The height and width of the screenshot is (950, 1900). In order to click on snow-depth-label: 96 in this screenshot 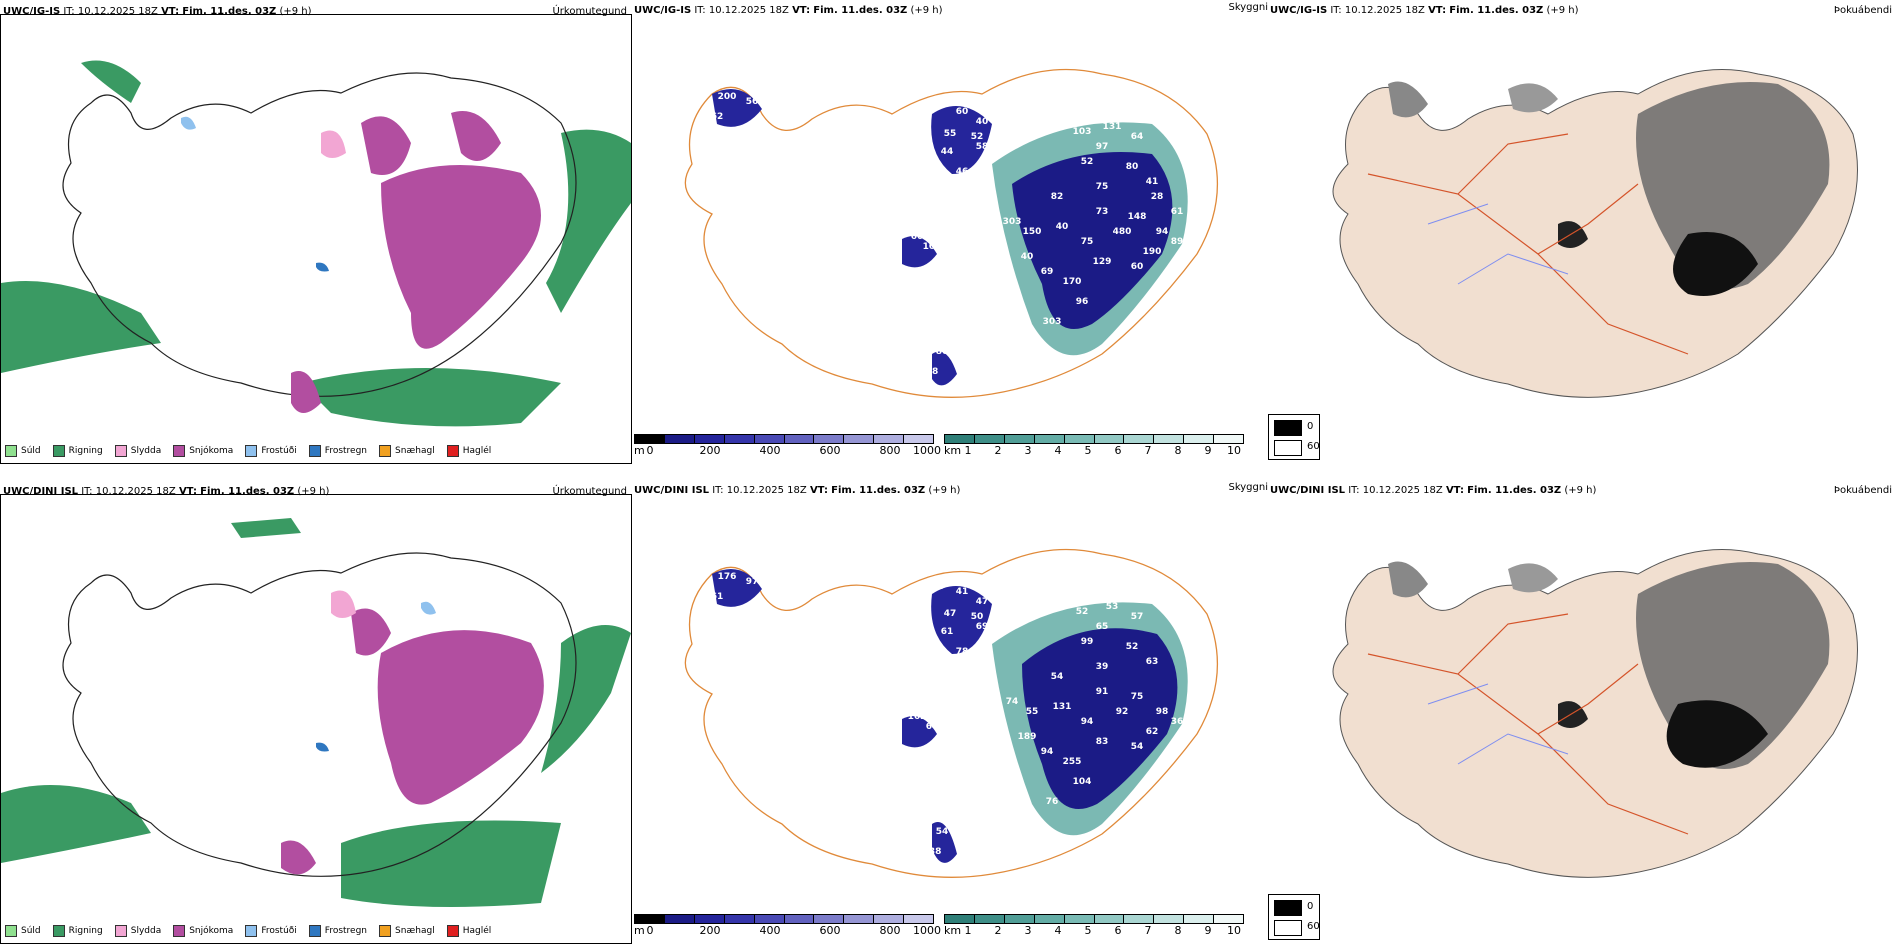, I will do `click(1082, 302)`.